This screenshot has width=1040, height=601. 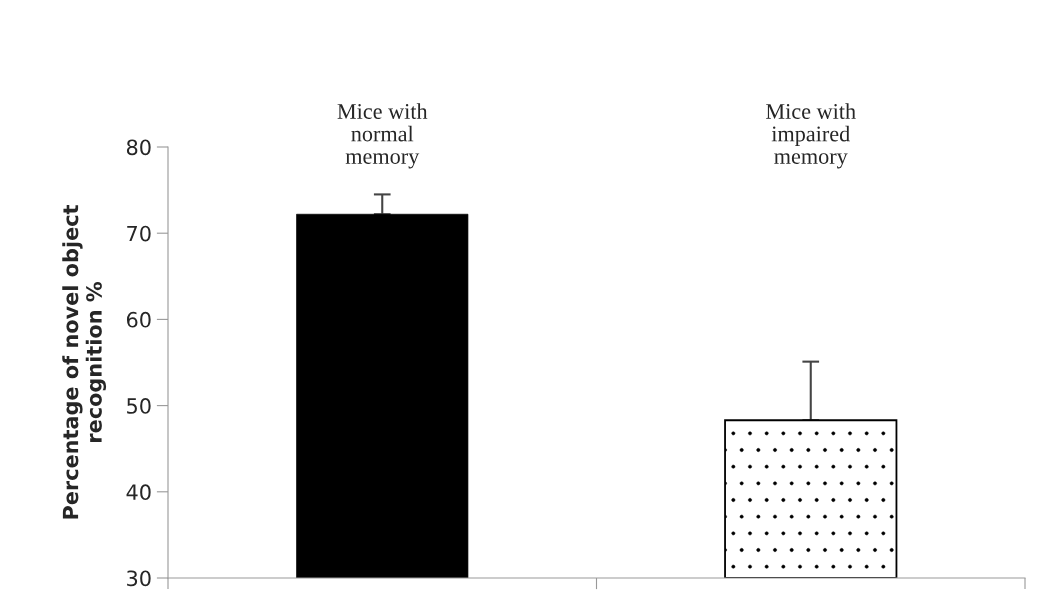 What do you see at coordinates (138, 492) in the screenshot?
I see `y-tick-label: 40` at bounding box center [138, 492].